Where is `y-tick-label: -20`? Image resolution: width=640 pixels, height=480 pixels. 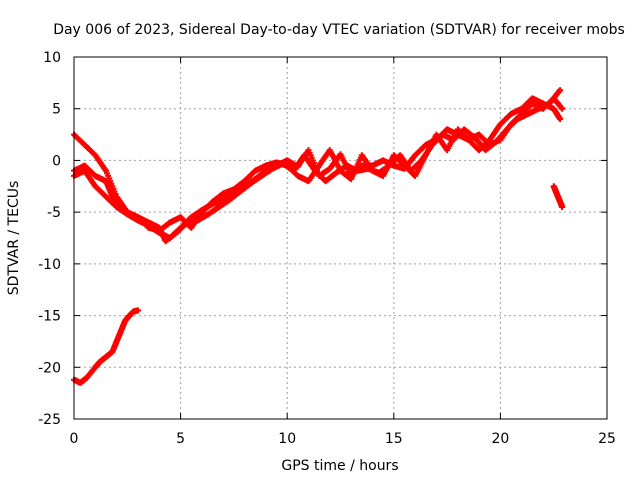
y-tick-label: -20 is located at coordinates (49, 368).